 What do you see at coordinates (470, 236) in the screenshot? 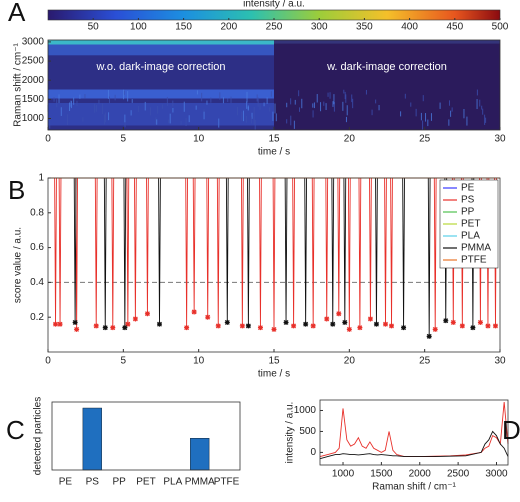
I see `legend-label: PLA` at bounding box center [470, 236].